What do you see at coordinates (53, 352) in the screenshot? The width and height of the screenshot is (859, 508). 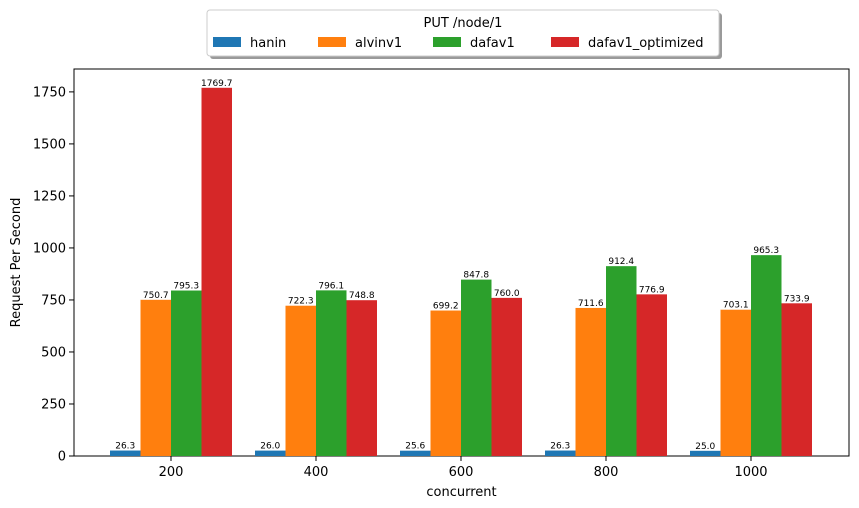 I see `y-tick-label: 500` at bounding box center [53, 352].